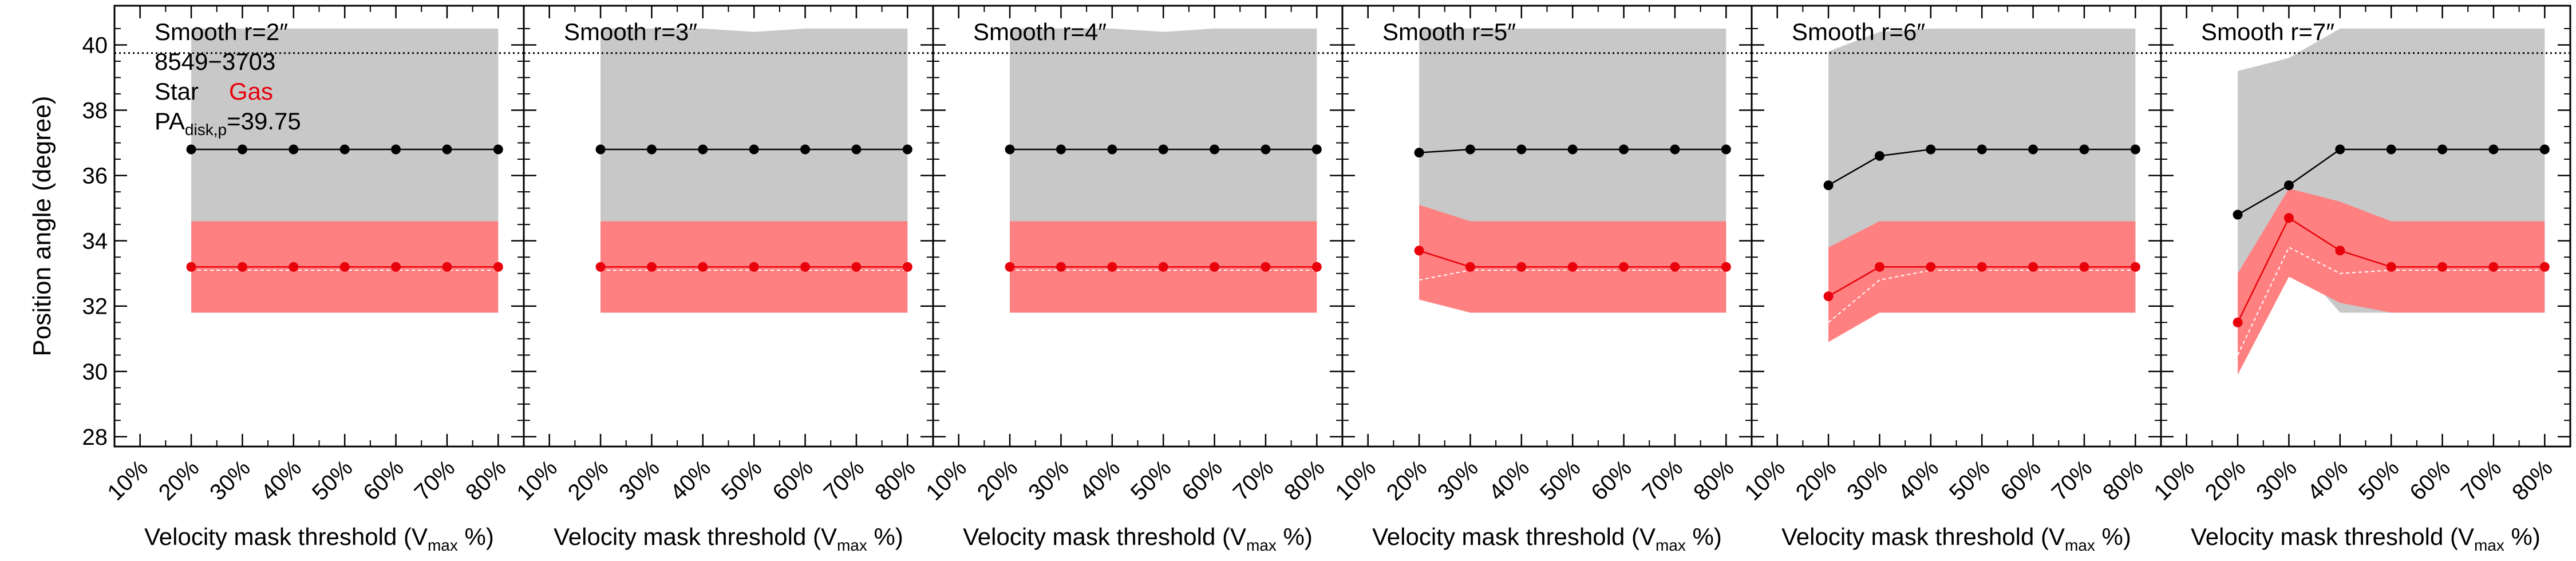  What do you see at coordinates (1982, 281) in the screenshot?
I see `gas-uncertainty-band` at bounding box center [1982, 281].